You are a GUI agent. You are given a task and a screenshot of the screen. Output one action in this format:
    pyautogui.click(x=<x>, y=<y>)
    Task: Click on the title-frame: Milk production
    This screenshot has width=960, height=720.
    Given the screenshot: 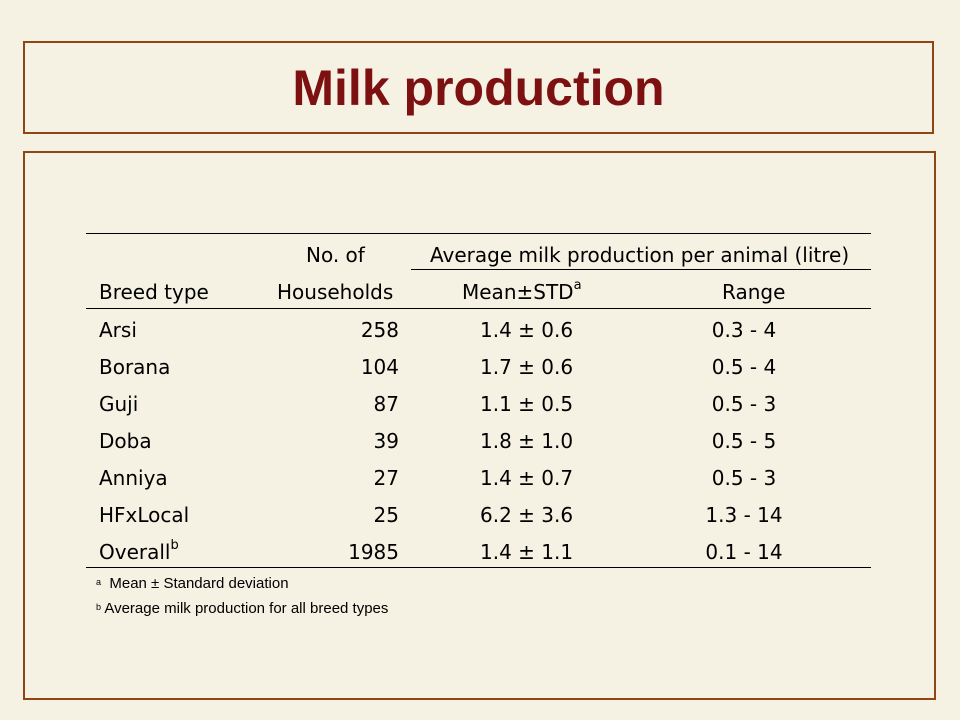 What is the action you would take?
    pyautogui.click(x=478, y=87)
    